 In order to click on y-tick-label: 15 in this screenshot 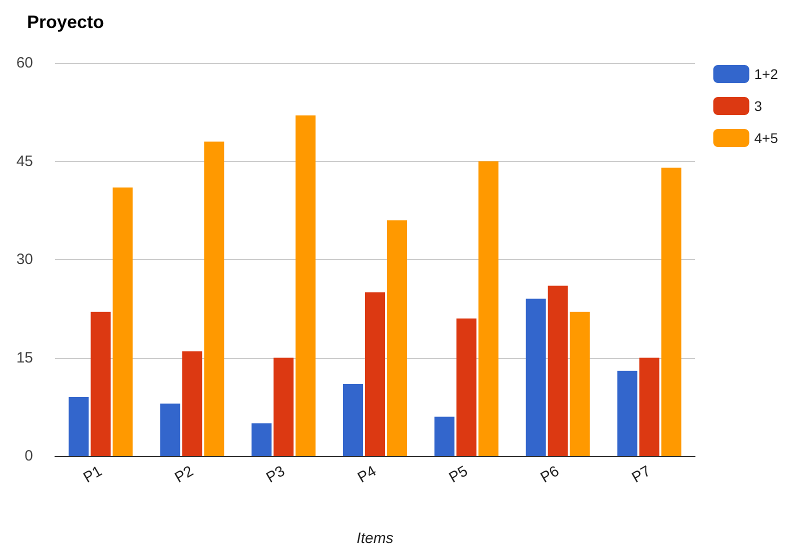, I will do `click(24, 357)`.